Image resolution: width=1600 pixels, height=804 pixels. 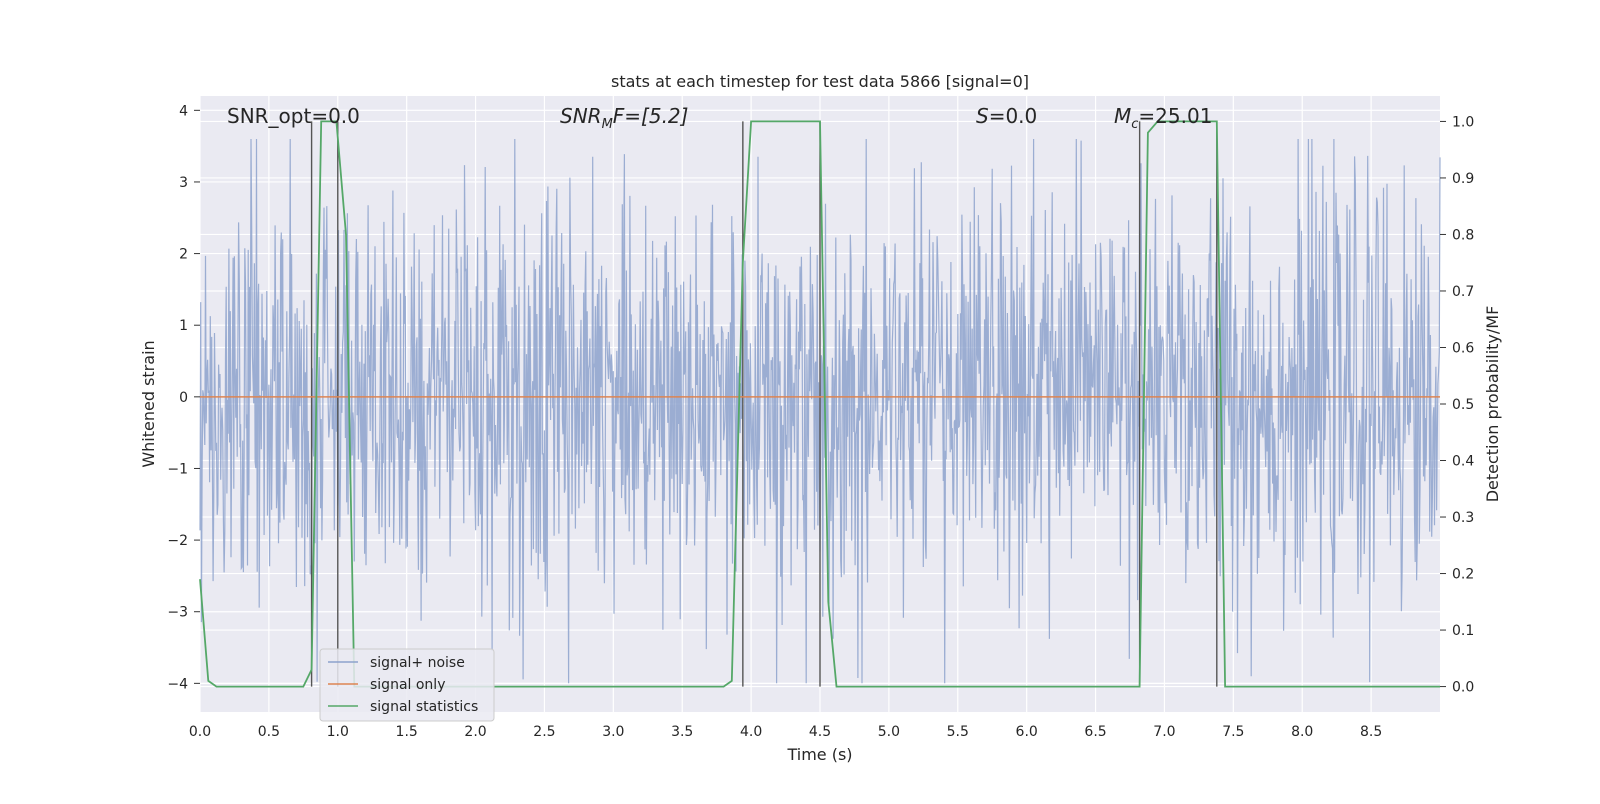 I want to click on y-tick-label: −3, so click(x=177, y=613).